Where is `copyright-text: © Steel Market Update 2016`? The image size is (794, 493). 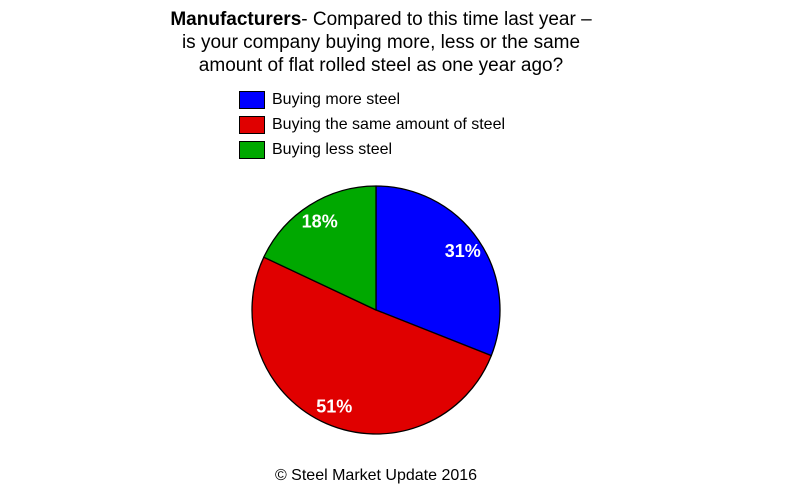 copyright-text: © Steel Market Update 2016 is located at coordinates (376, 475).